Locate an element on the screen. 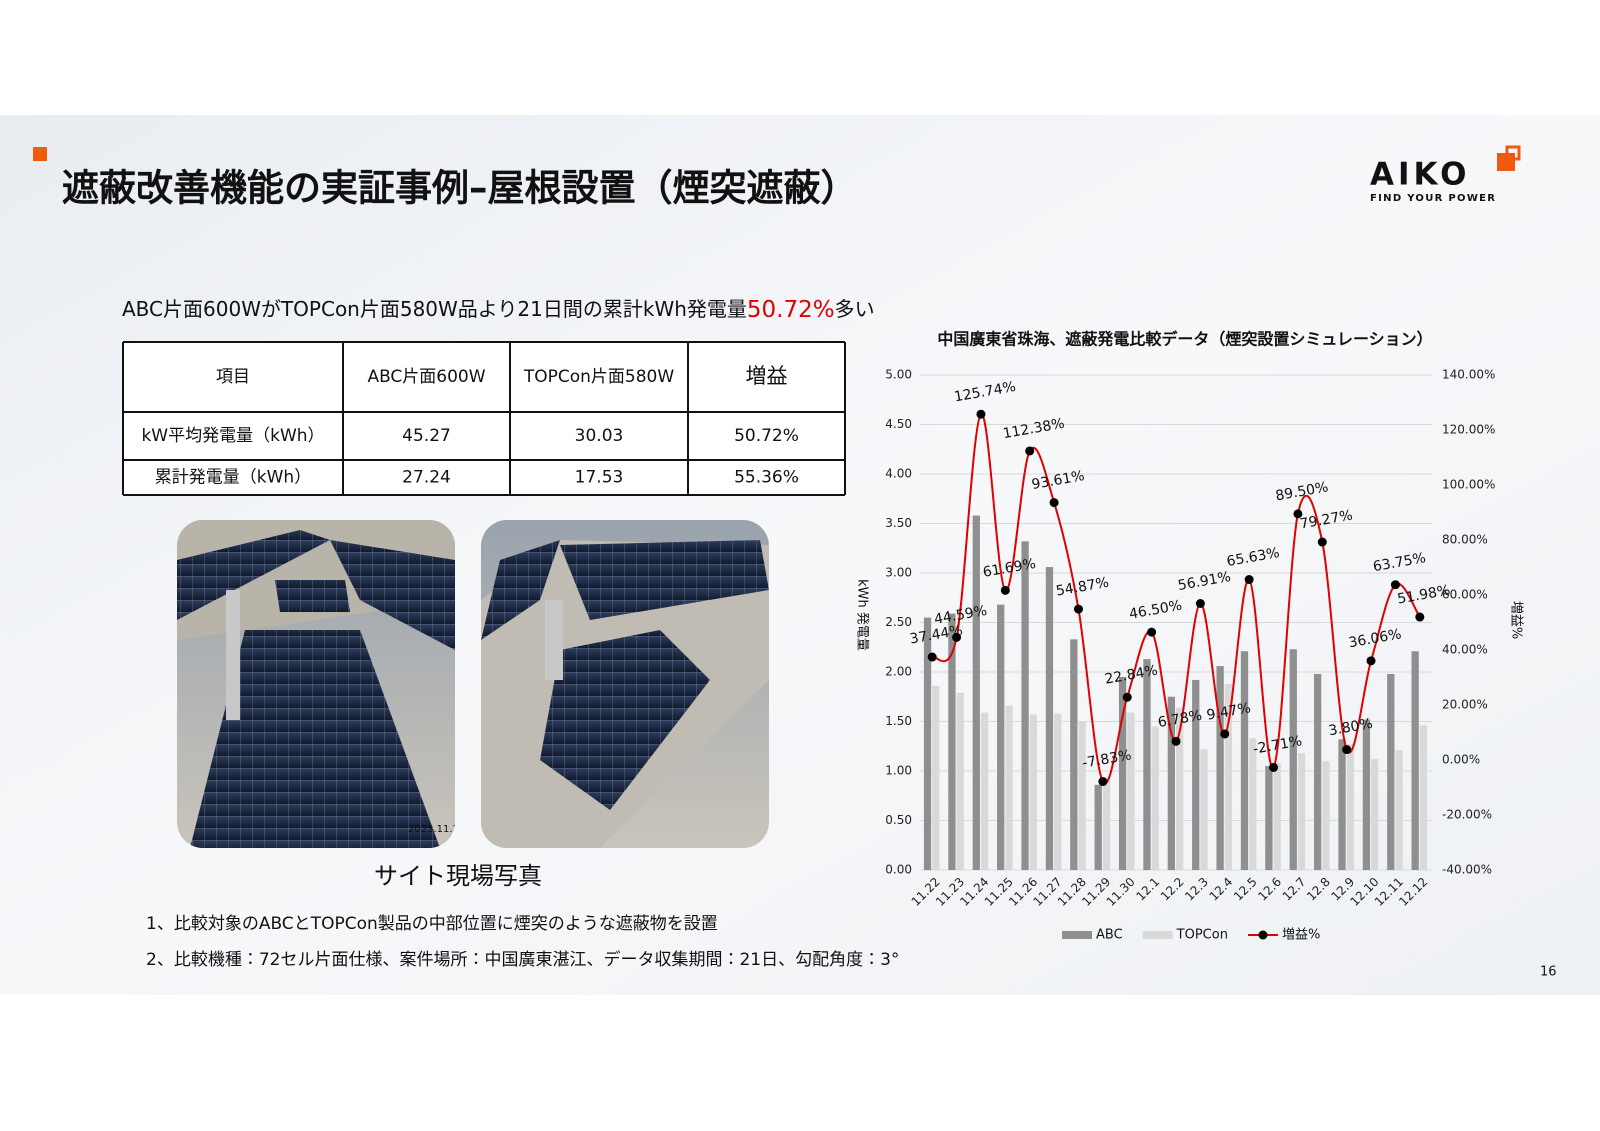 This screenshot has height=1131, width=1600. photos: 2023.11.22 is located at coordinates (473, 684).